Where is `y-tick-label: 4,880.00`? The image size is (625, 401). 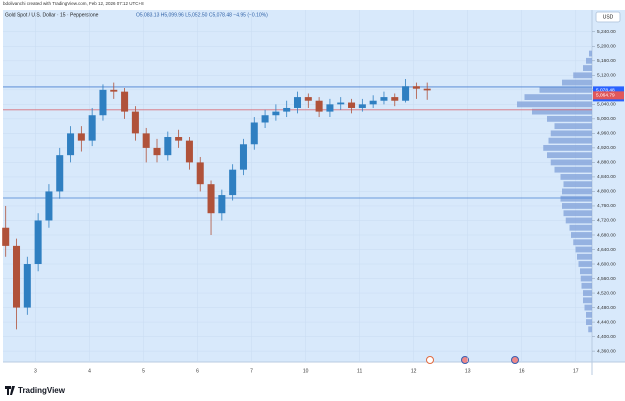 y-tick-label: 4,880.00 is located at coordinates (606, 163).